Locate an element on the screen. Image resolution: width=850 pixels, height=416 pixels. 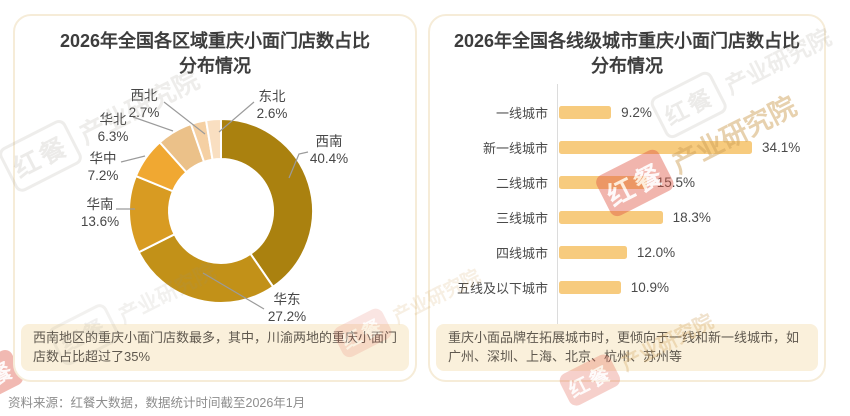
bar-value-label: 34.1% is located at coordinates (781, 147).